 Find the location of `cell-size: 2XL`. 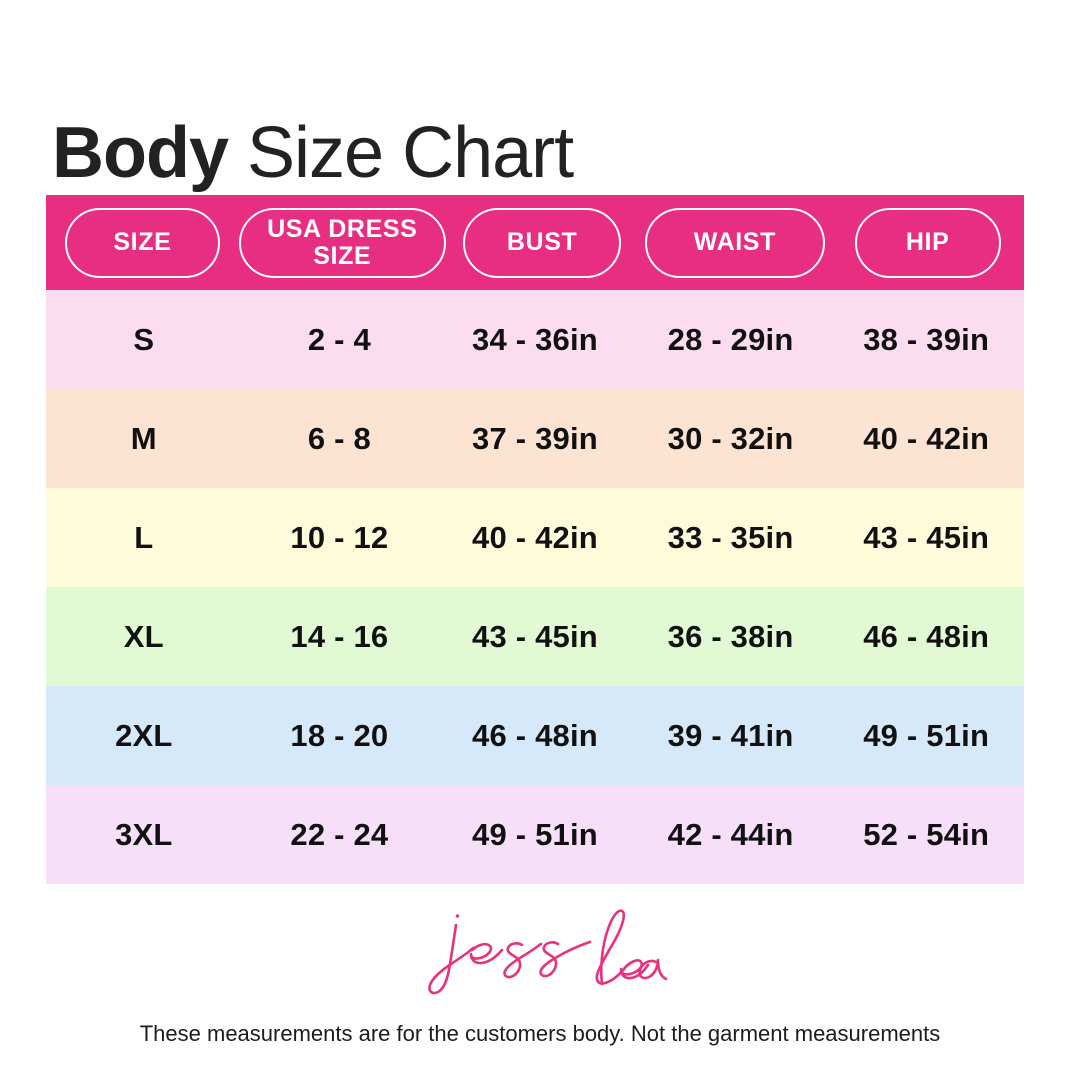

cell-size: 2XL is located at coordinates (144, 735).